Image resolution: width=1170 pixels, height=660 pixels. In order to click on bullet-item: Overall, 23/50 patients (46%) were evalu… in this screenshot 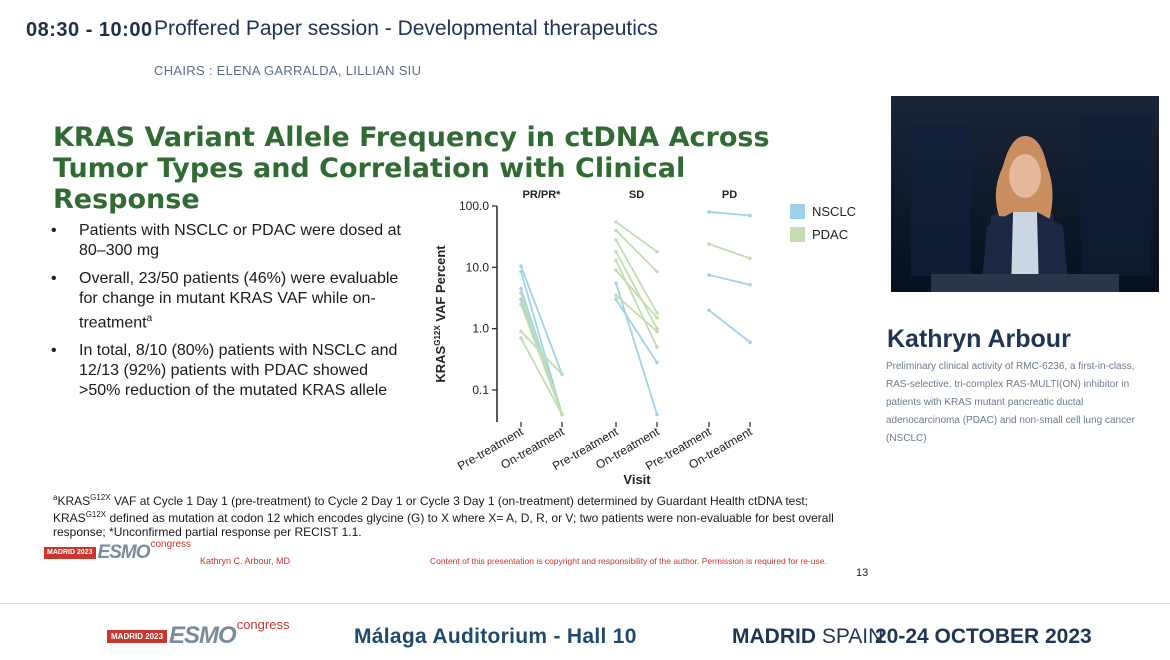, I will do `click(231, 301)`.